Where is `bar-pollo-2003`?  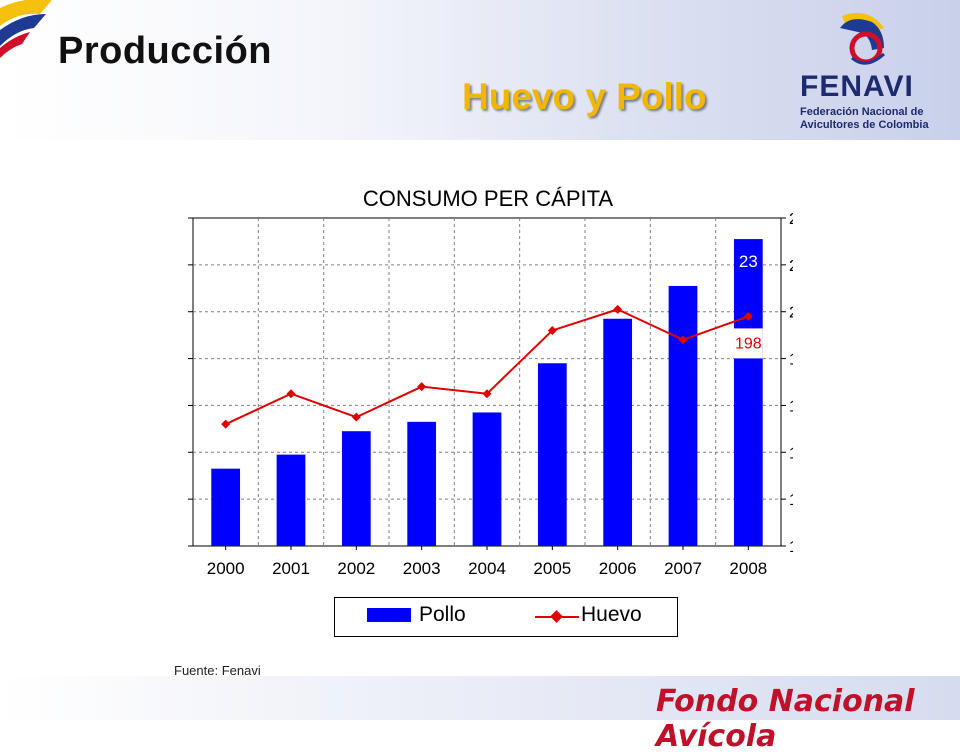
bar-pollo-2003 is located at coordinates (421, 484).